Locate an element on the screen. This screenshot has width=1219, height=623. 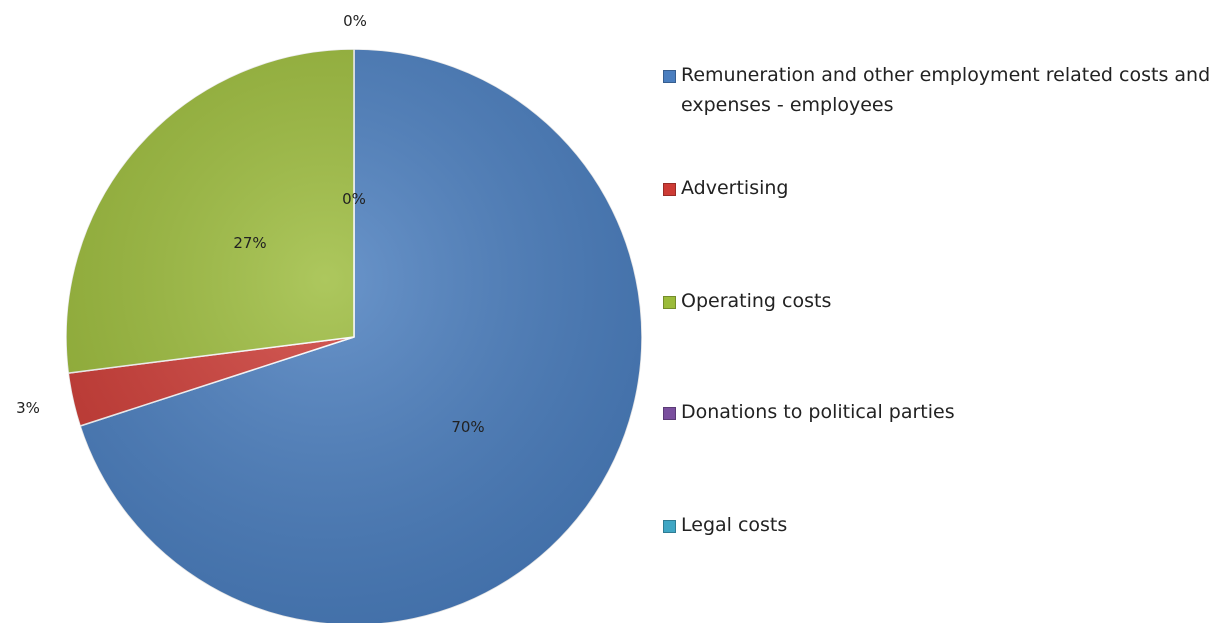
data-label-legal-costs: 0% is located at coordinates (354, 199).